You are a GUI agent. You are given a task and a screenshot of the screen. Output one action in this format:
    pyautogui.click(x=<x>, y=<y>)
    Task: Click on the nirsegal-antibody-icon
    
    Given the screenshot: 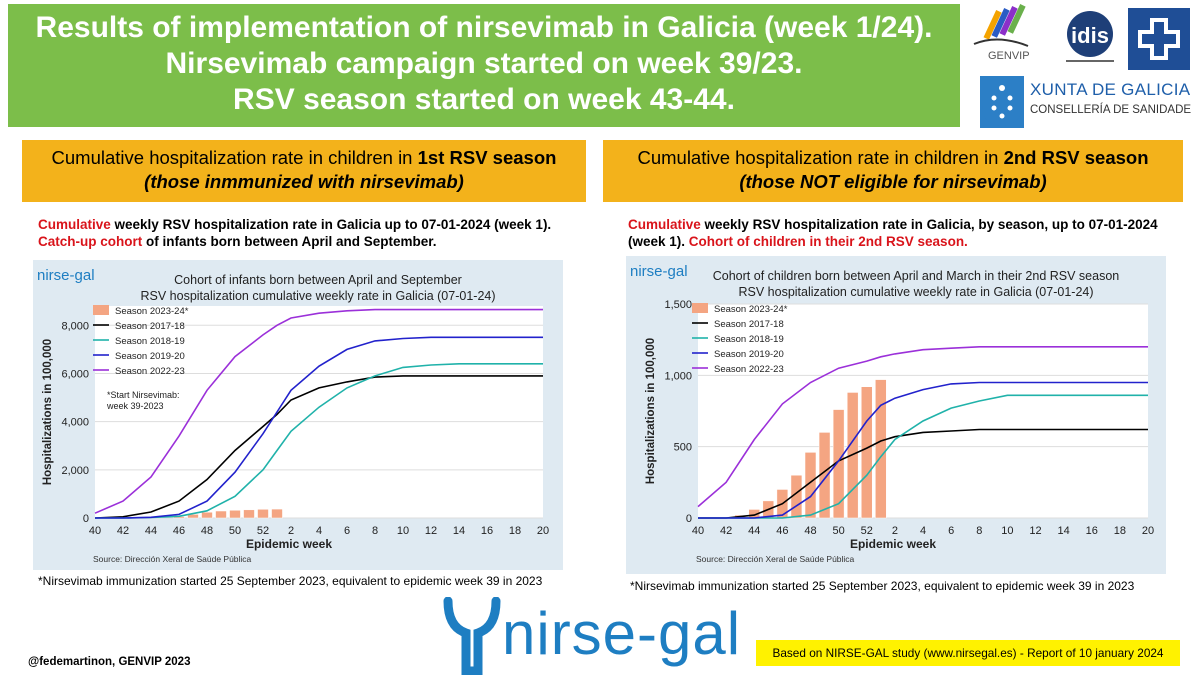 What is the action you would take?
    pyautogui.click(x=472, y=636)
    